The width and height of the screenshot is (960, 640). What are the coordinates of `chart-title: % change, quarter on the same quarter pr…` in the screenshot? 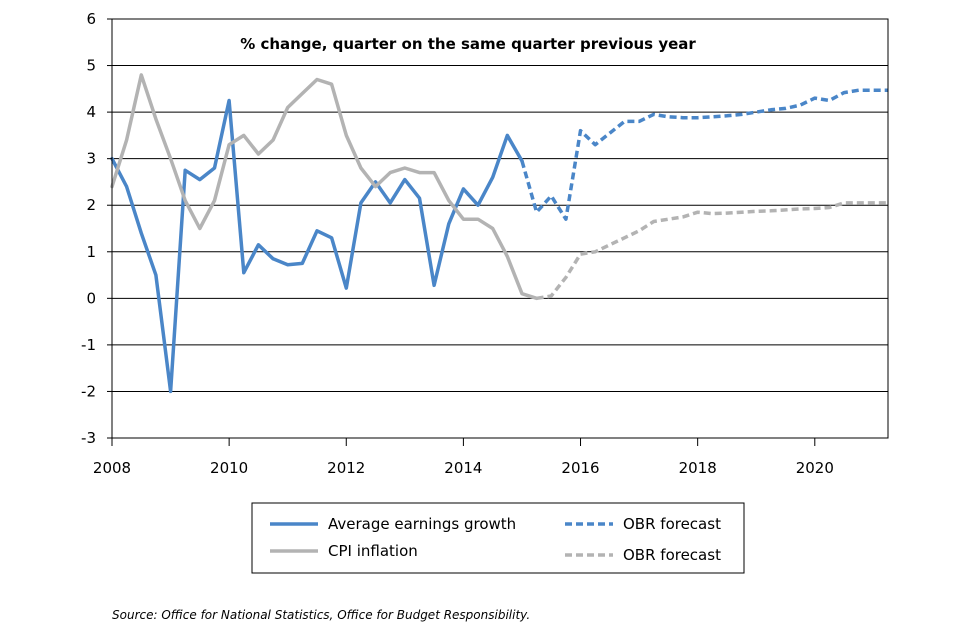 It's located at (468, 44).